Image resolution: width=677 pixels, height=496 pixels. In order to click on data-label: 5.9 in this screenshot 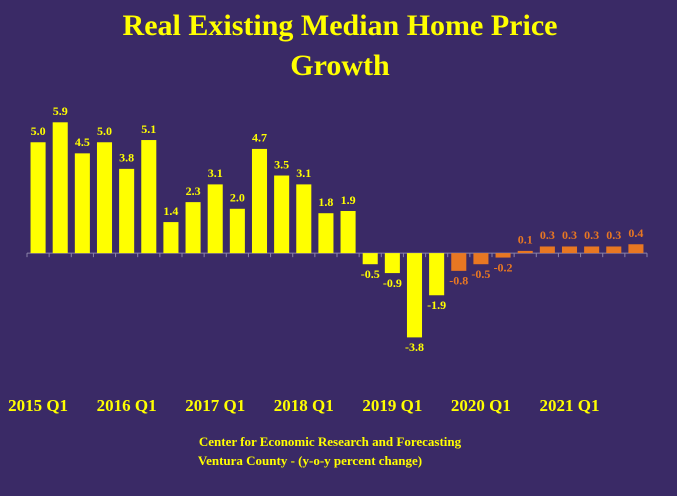, I will do `click(60, 111)`.